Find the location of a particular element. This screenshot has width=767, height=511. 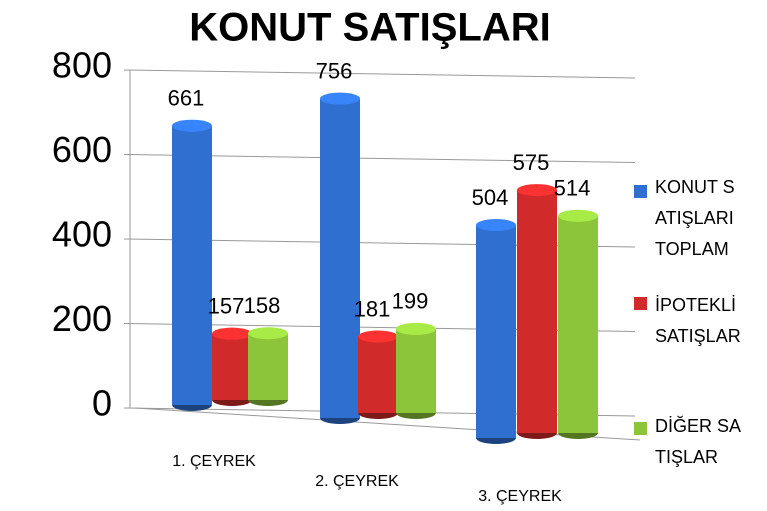

data-label: 157 is located at coordinates (226, 305).